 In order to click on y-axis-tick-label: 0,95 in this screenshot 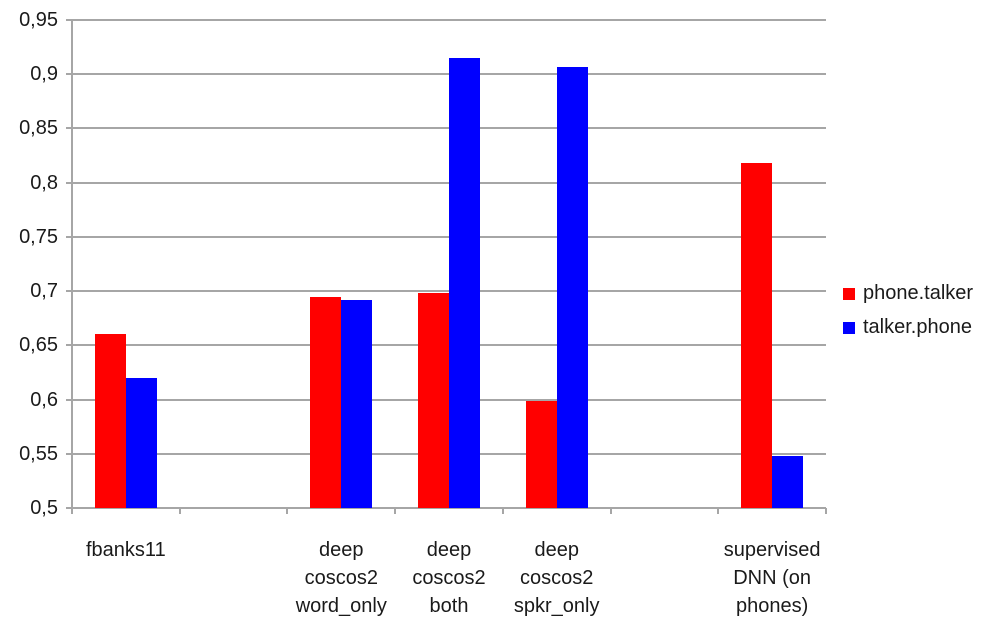, I will do `click(38, 20)`.